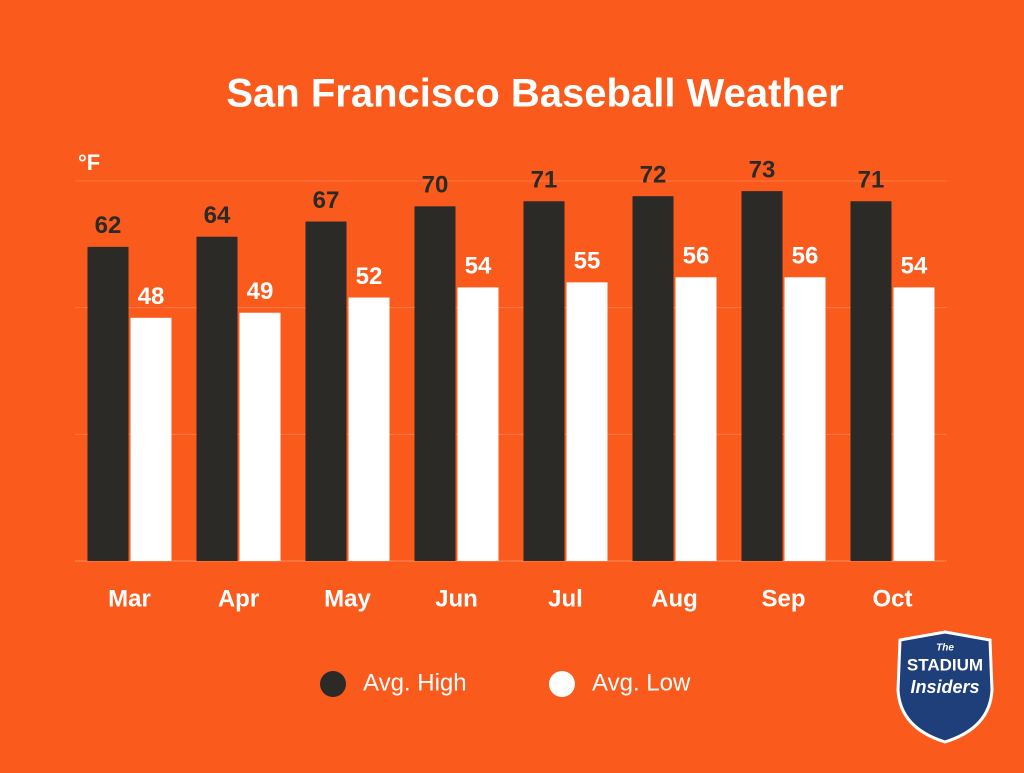 This screenshot has height=773, width=1024. Describe the element at coordinates (326, 200) in the screenshot. I see `value-label: 67` at that location.